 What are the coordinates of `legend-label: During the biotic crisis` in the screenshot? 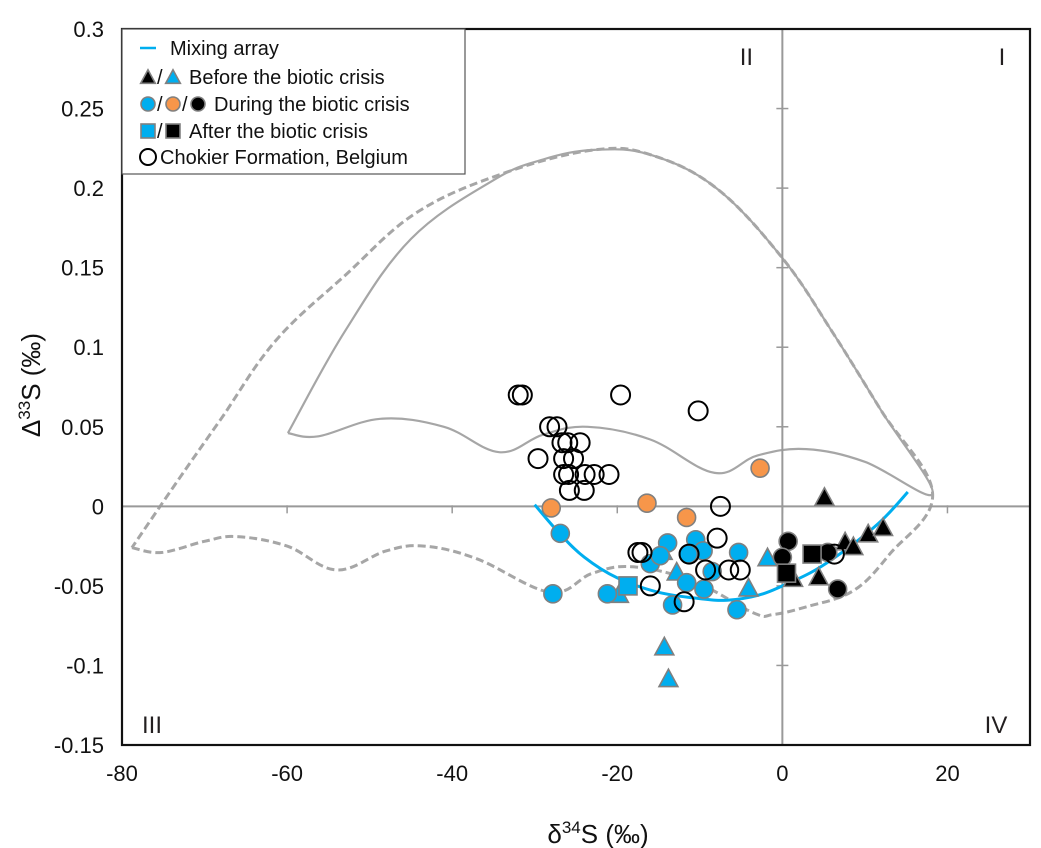 It's located at (312, 105).